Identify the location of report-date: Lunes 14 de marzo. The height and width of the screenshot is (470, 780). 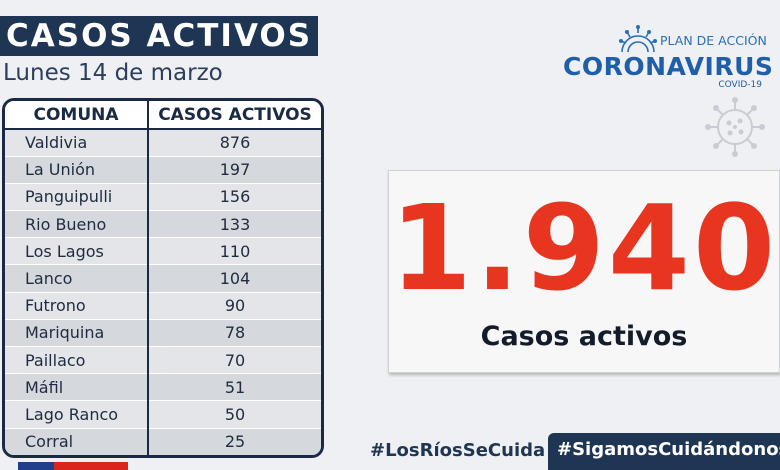
(113, 73).